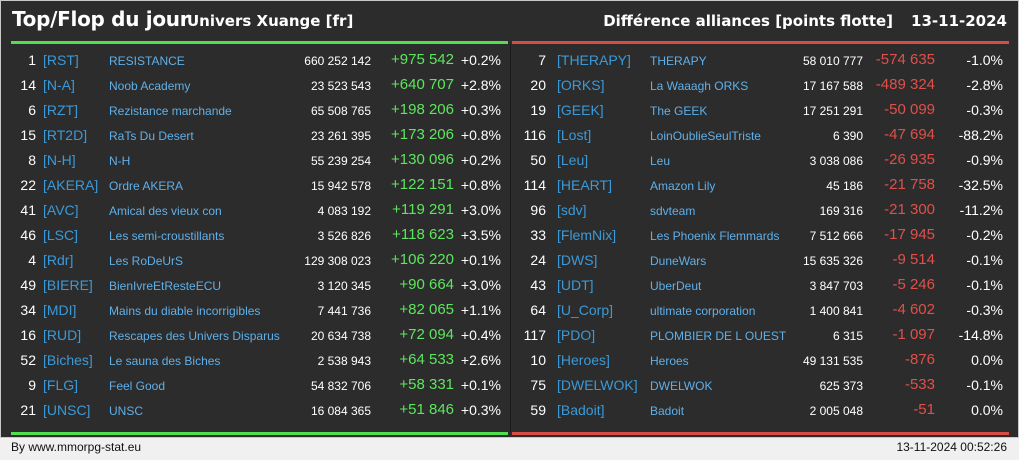 The width and height of the screenshot is (1019, 460). What do you see at coordinates (538, 310) in the screenshot?
I see `alliance-rank: 64` at bounding box center [538, 310].